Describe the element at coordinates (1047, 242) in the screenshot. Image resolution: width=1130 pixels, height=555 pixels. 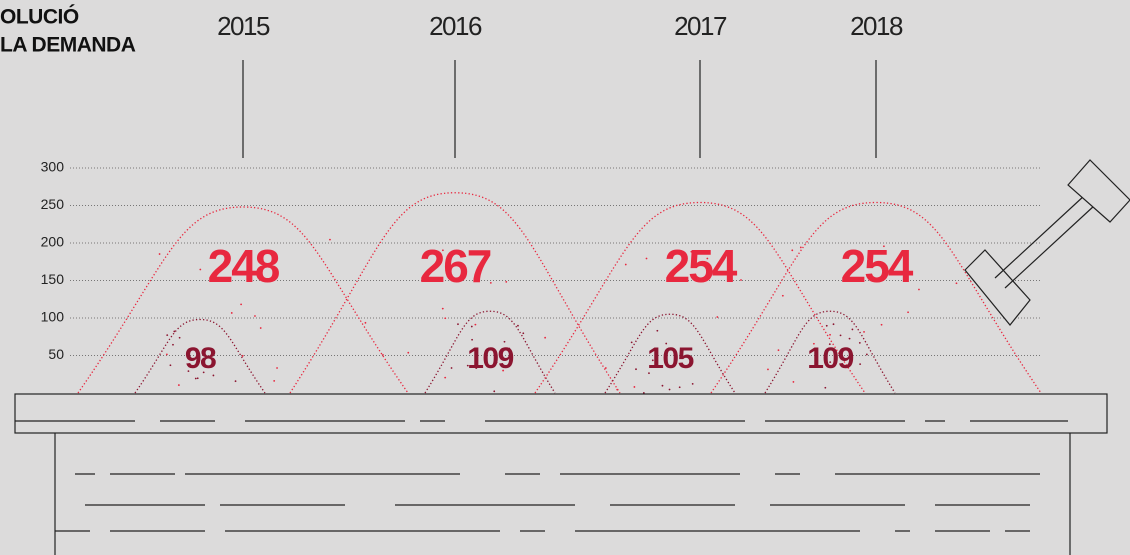
I see `shovel` at that location.